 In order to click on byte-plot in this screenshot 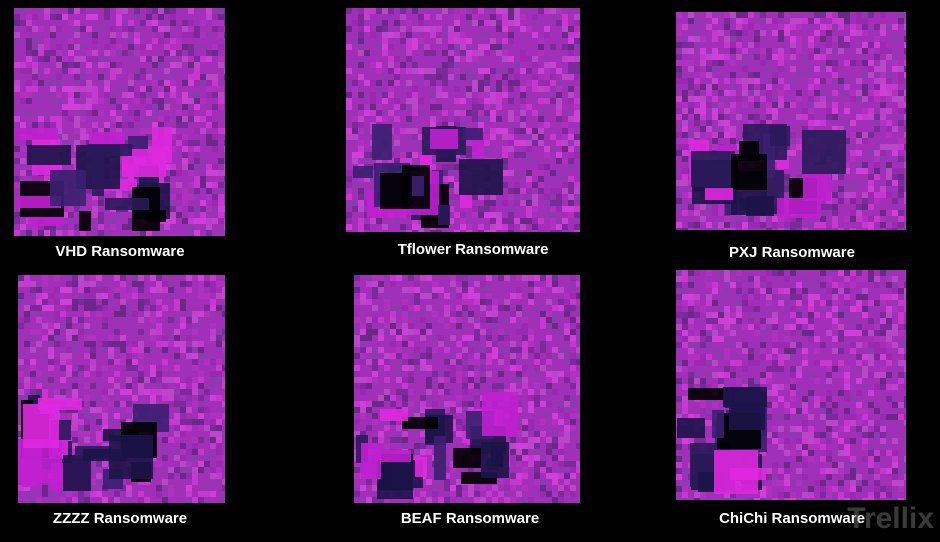, I will do `click(467, 389)`.